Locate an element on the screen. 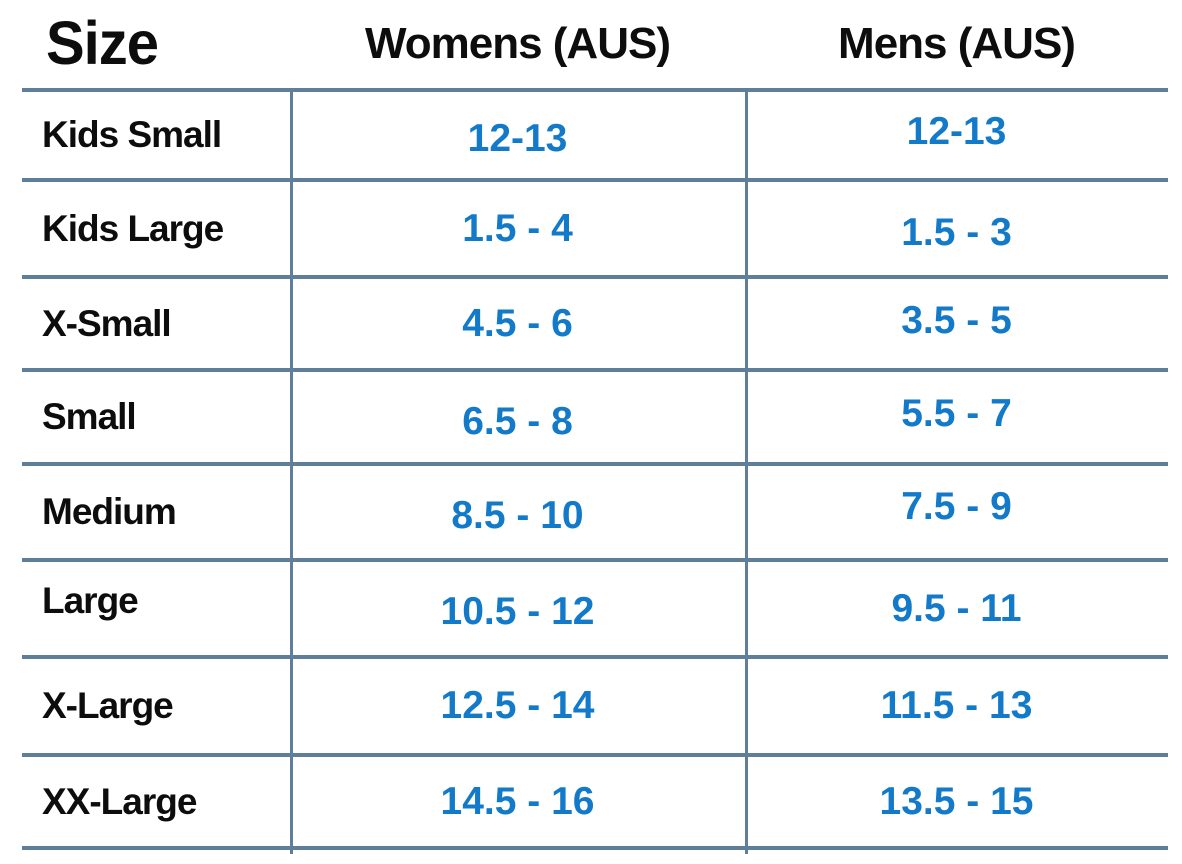 Image resolution: width=1182 pixels, height=864 pixels. mens-value-cell: 12-13 is located at coordinates (956, 131).